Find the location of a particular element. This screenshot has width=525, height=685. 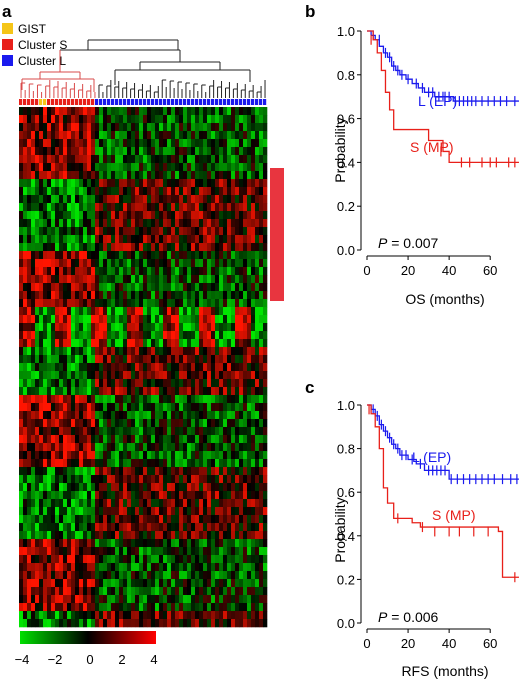

sample-marker is located at coordinates (233, 102).